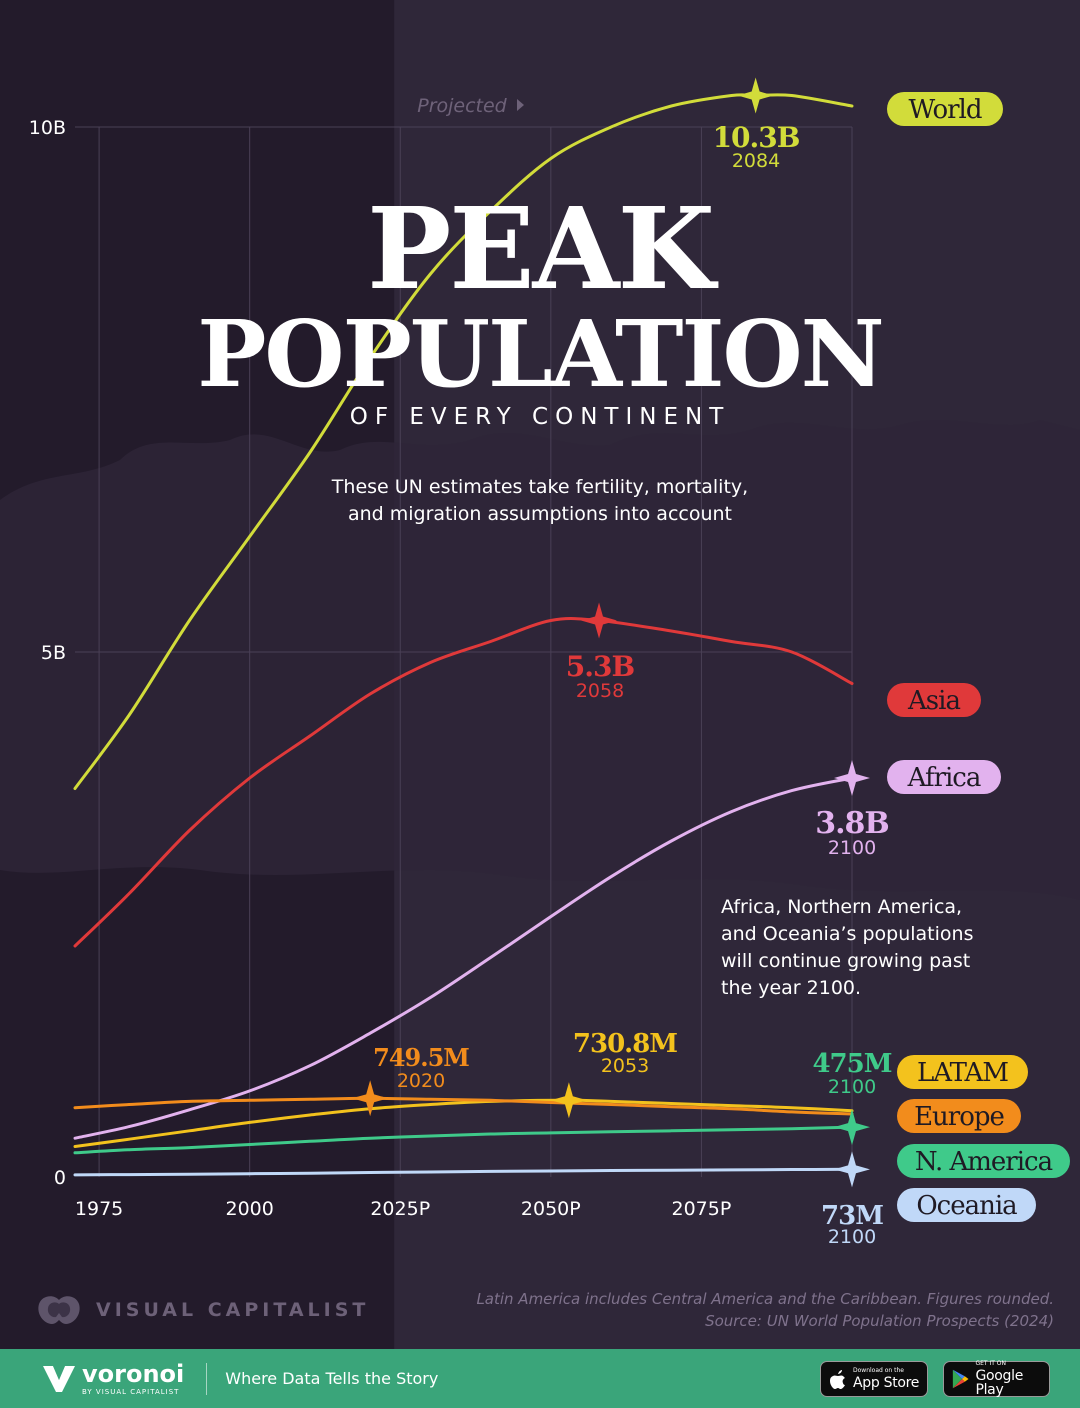 Image resolution: width=1080 pixels, height=1408 pixels. I want to click on voronoi-logo: voronoi BY VISUAL CAPITALIST, so click(113, 1379).